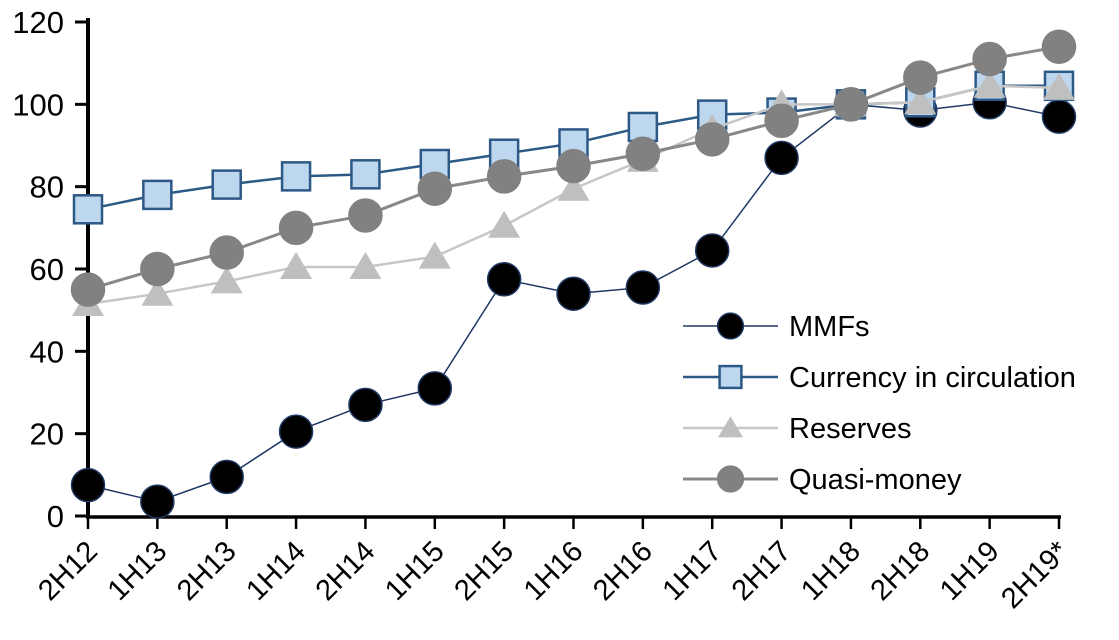 This screenshot has width=1119, height=640. I want to click on x-tick-label-group: 1H15, so click(415, 571).